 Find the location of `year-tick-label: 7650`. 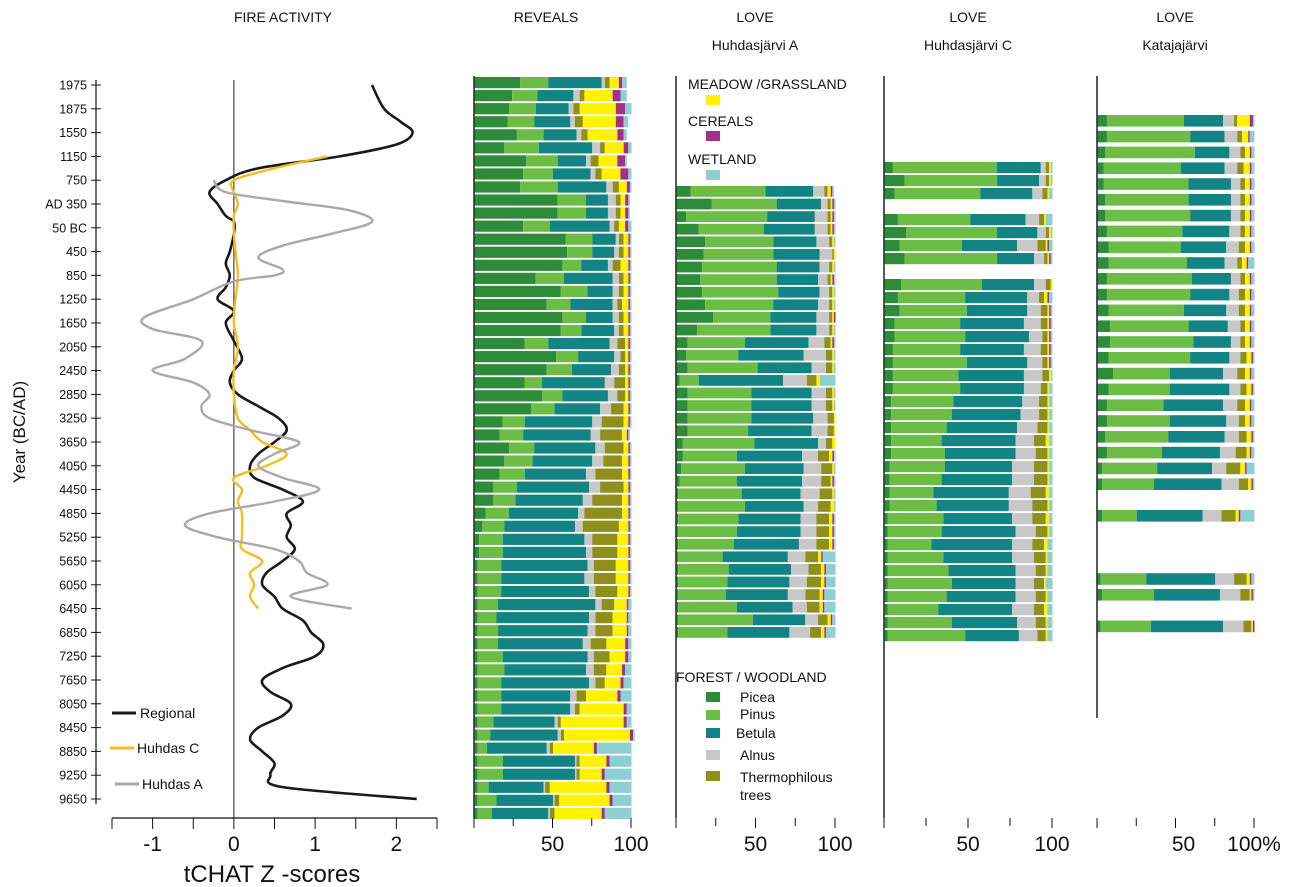

year-tick-label: 7650 is located at coordinates (73, 681).